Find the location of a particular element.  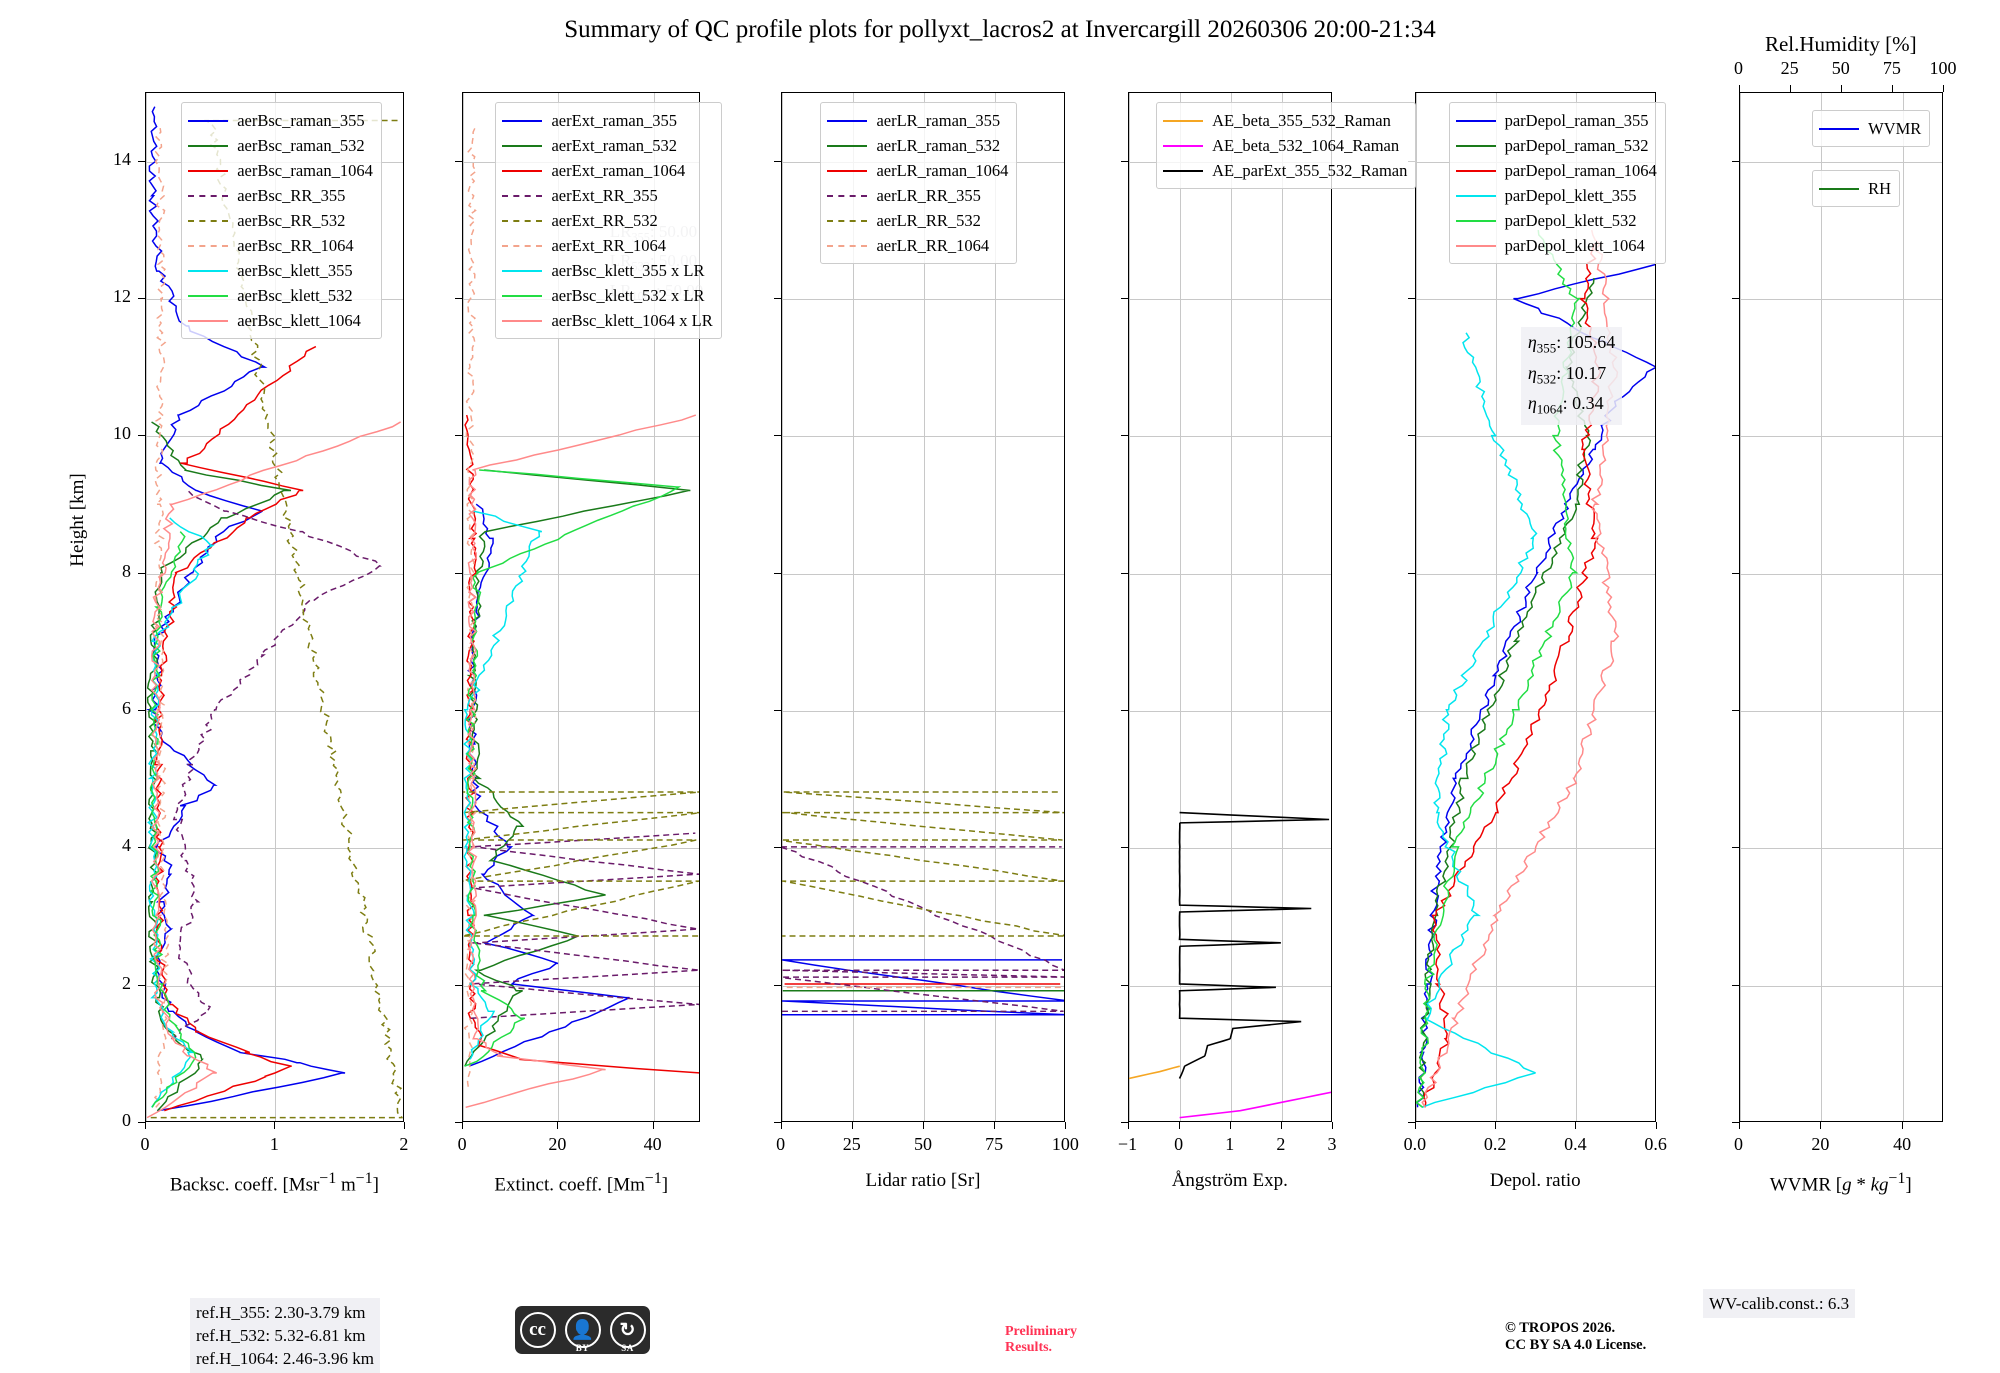

legend-item: aerLR_RR_355 is located at coordinates (917, 195).